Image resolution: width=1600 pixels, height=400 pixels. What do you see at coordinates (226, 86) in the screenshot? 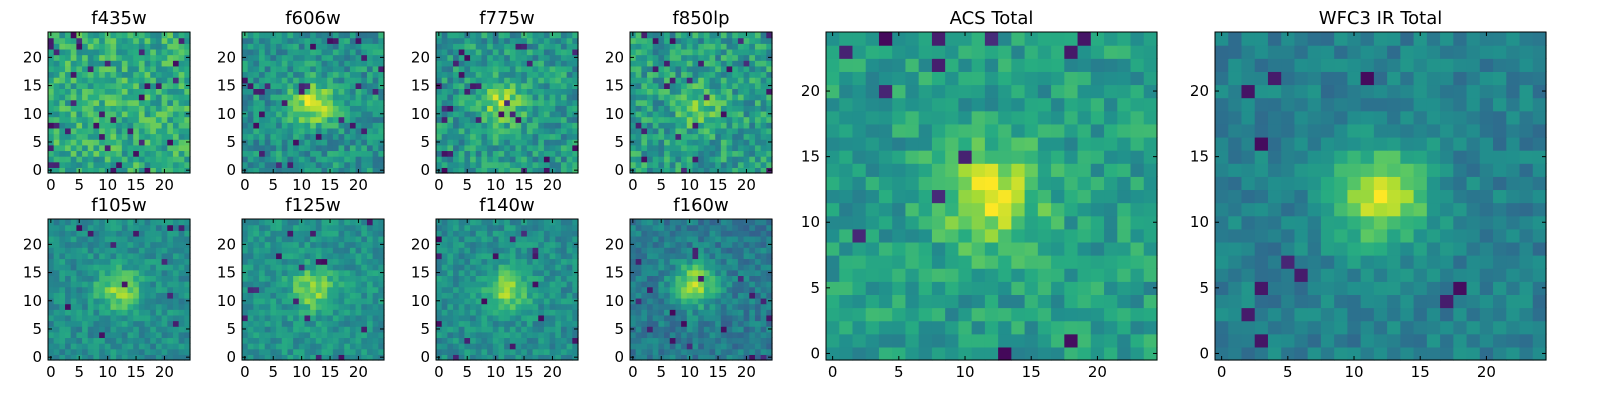
I see `y-tick-label: 15` at bounding box center [226, 86].